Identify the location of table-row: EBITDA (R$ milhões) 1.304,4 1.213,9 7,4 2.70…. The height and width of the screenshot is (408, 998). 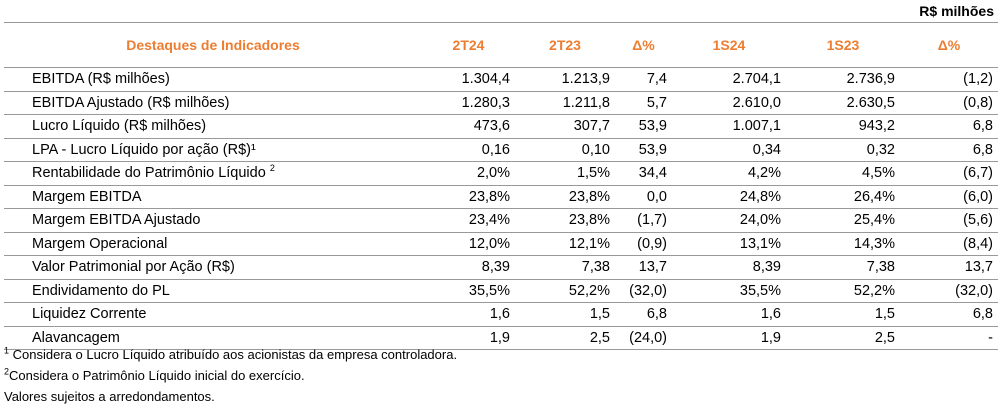
(501, 79).